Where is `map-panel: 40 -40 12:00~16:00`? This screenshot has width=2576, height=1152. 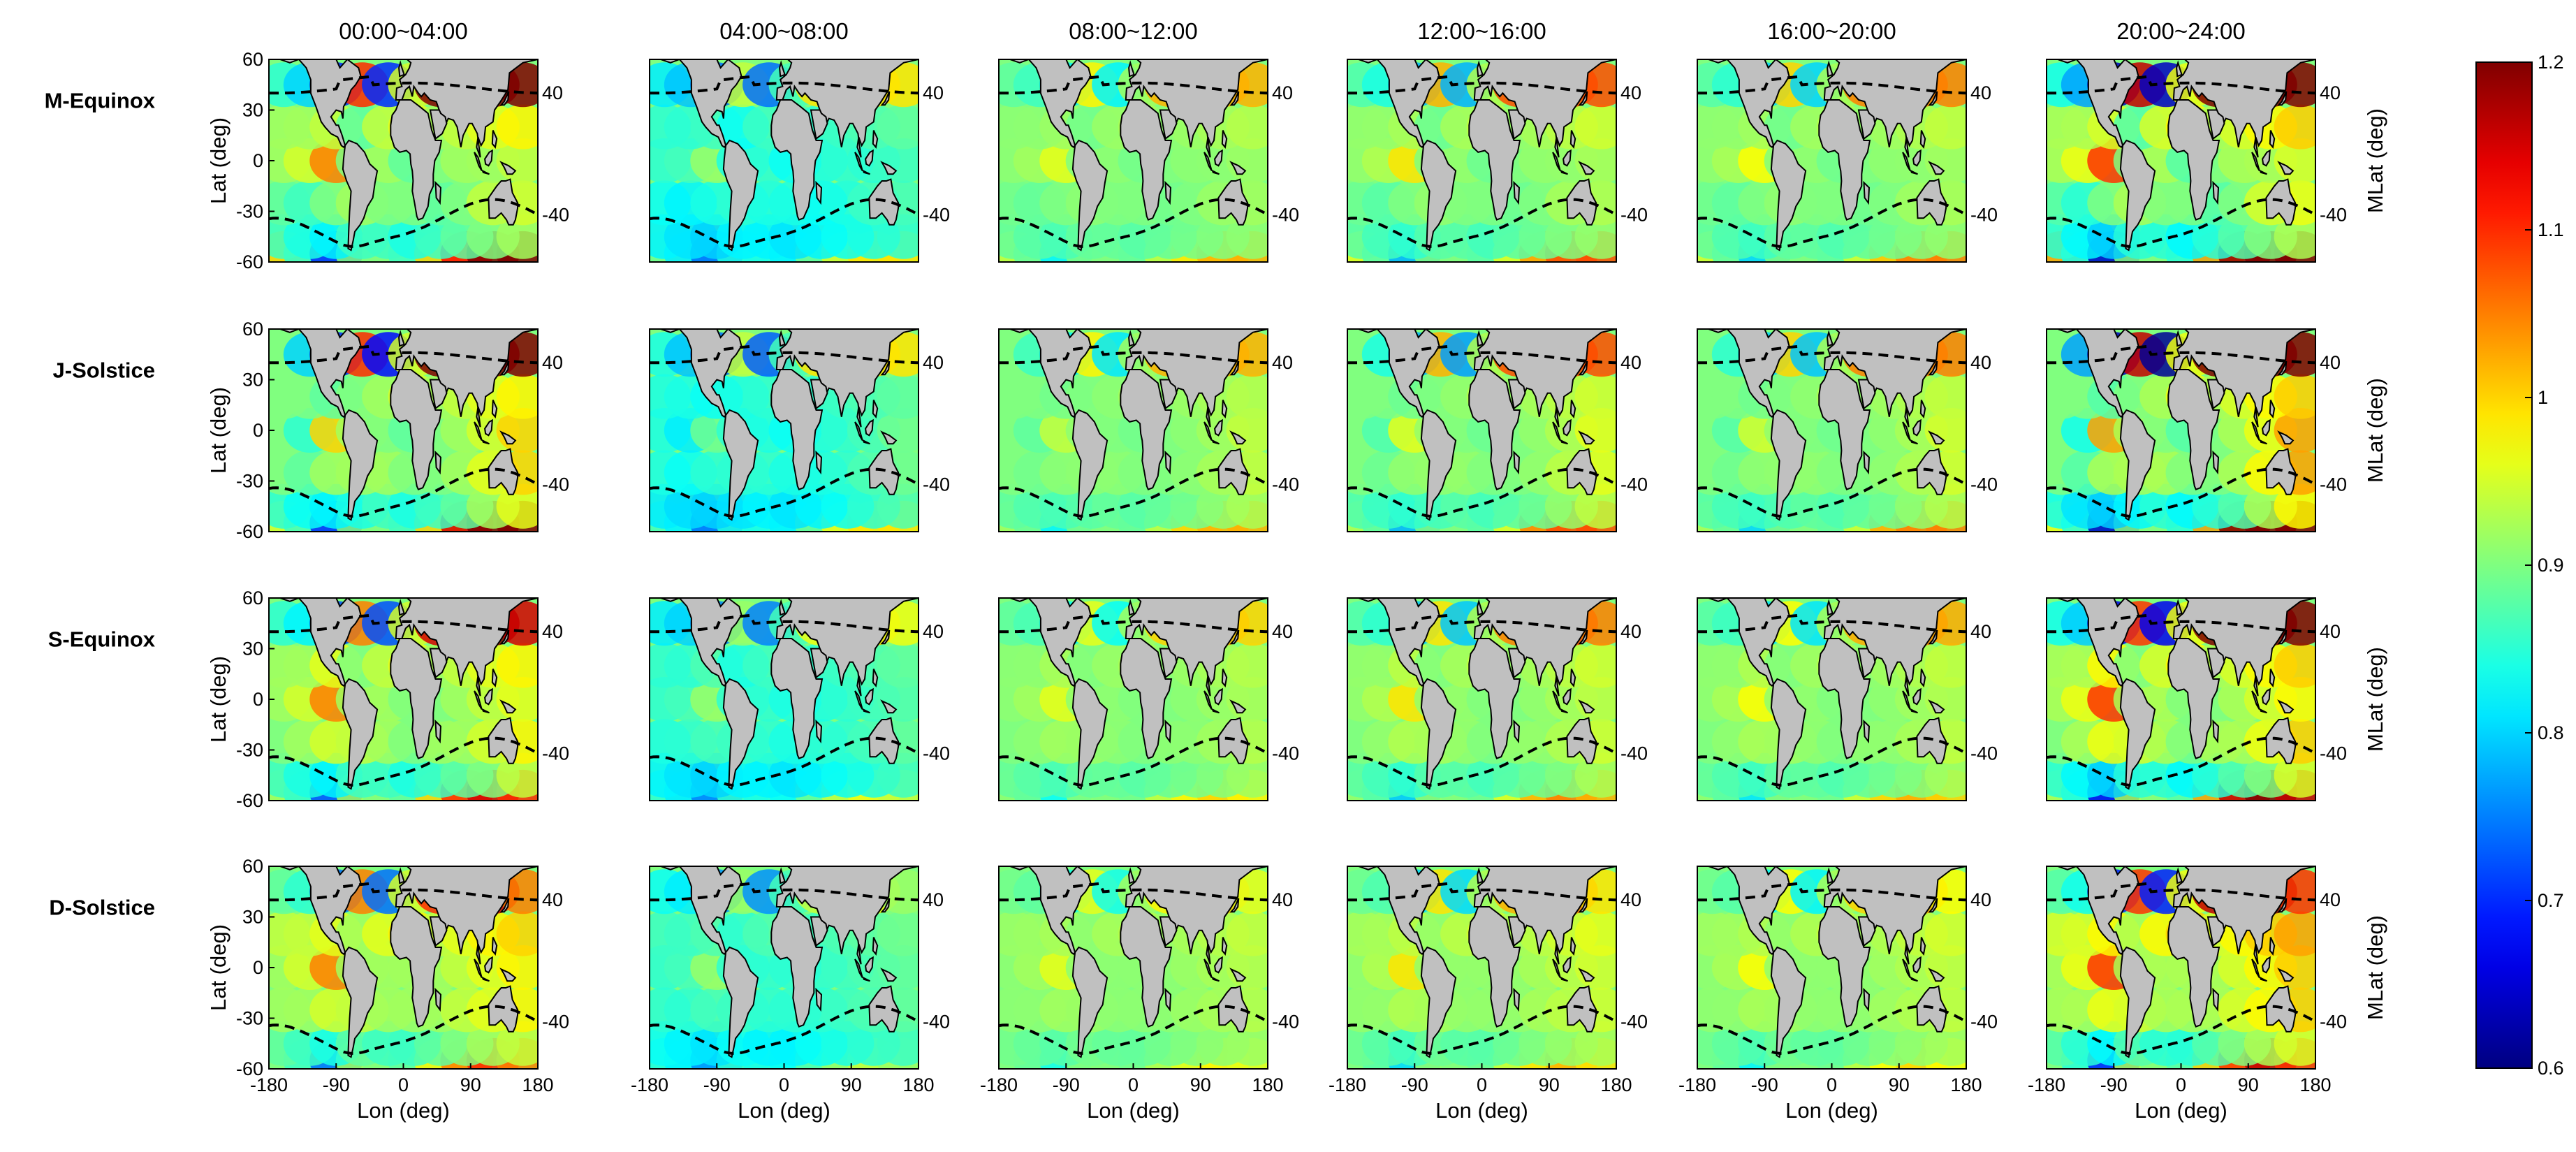
map-panel: 40 -40 12:00~16:00 is located at coordinates (1498, 140).